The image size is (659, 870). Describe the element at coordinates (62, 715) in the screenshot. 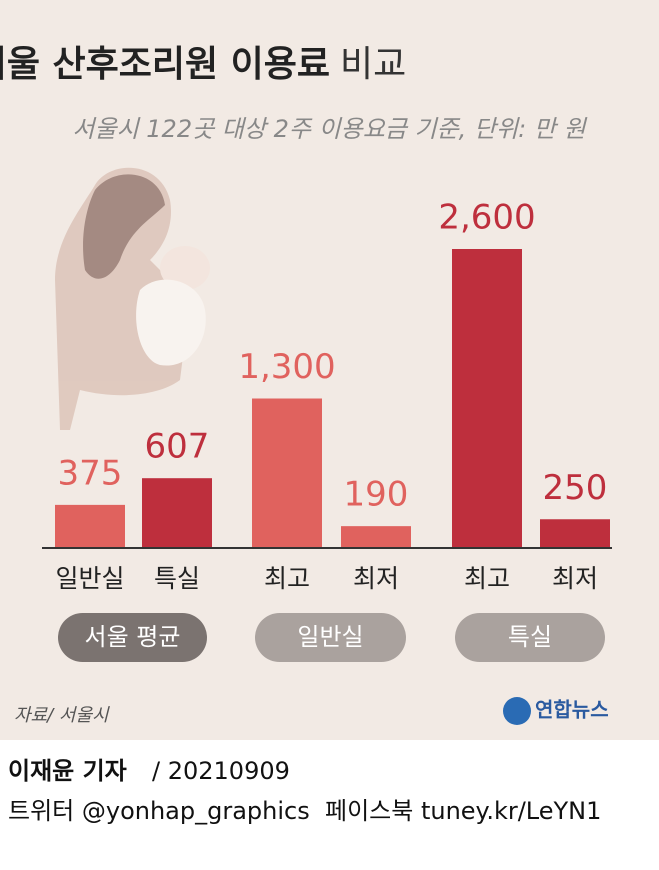

I see `source: 자료/ 서울시` at that location.